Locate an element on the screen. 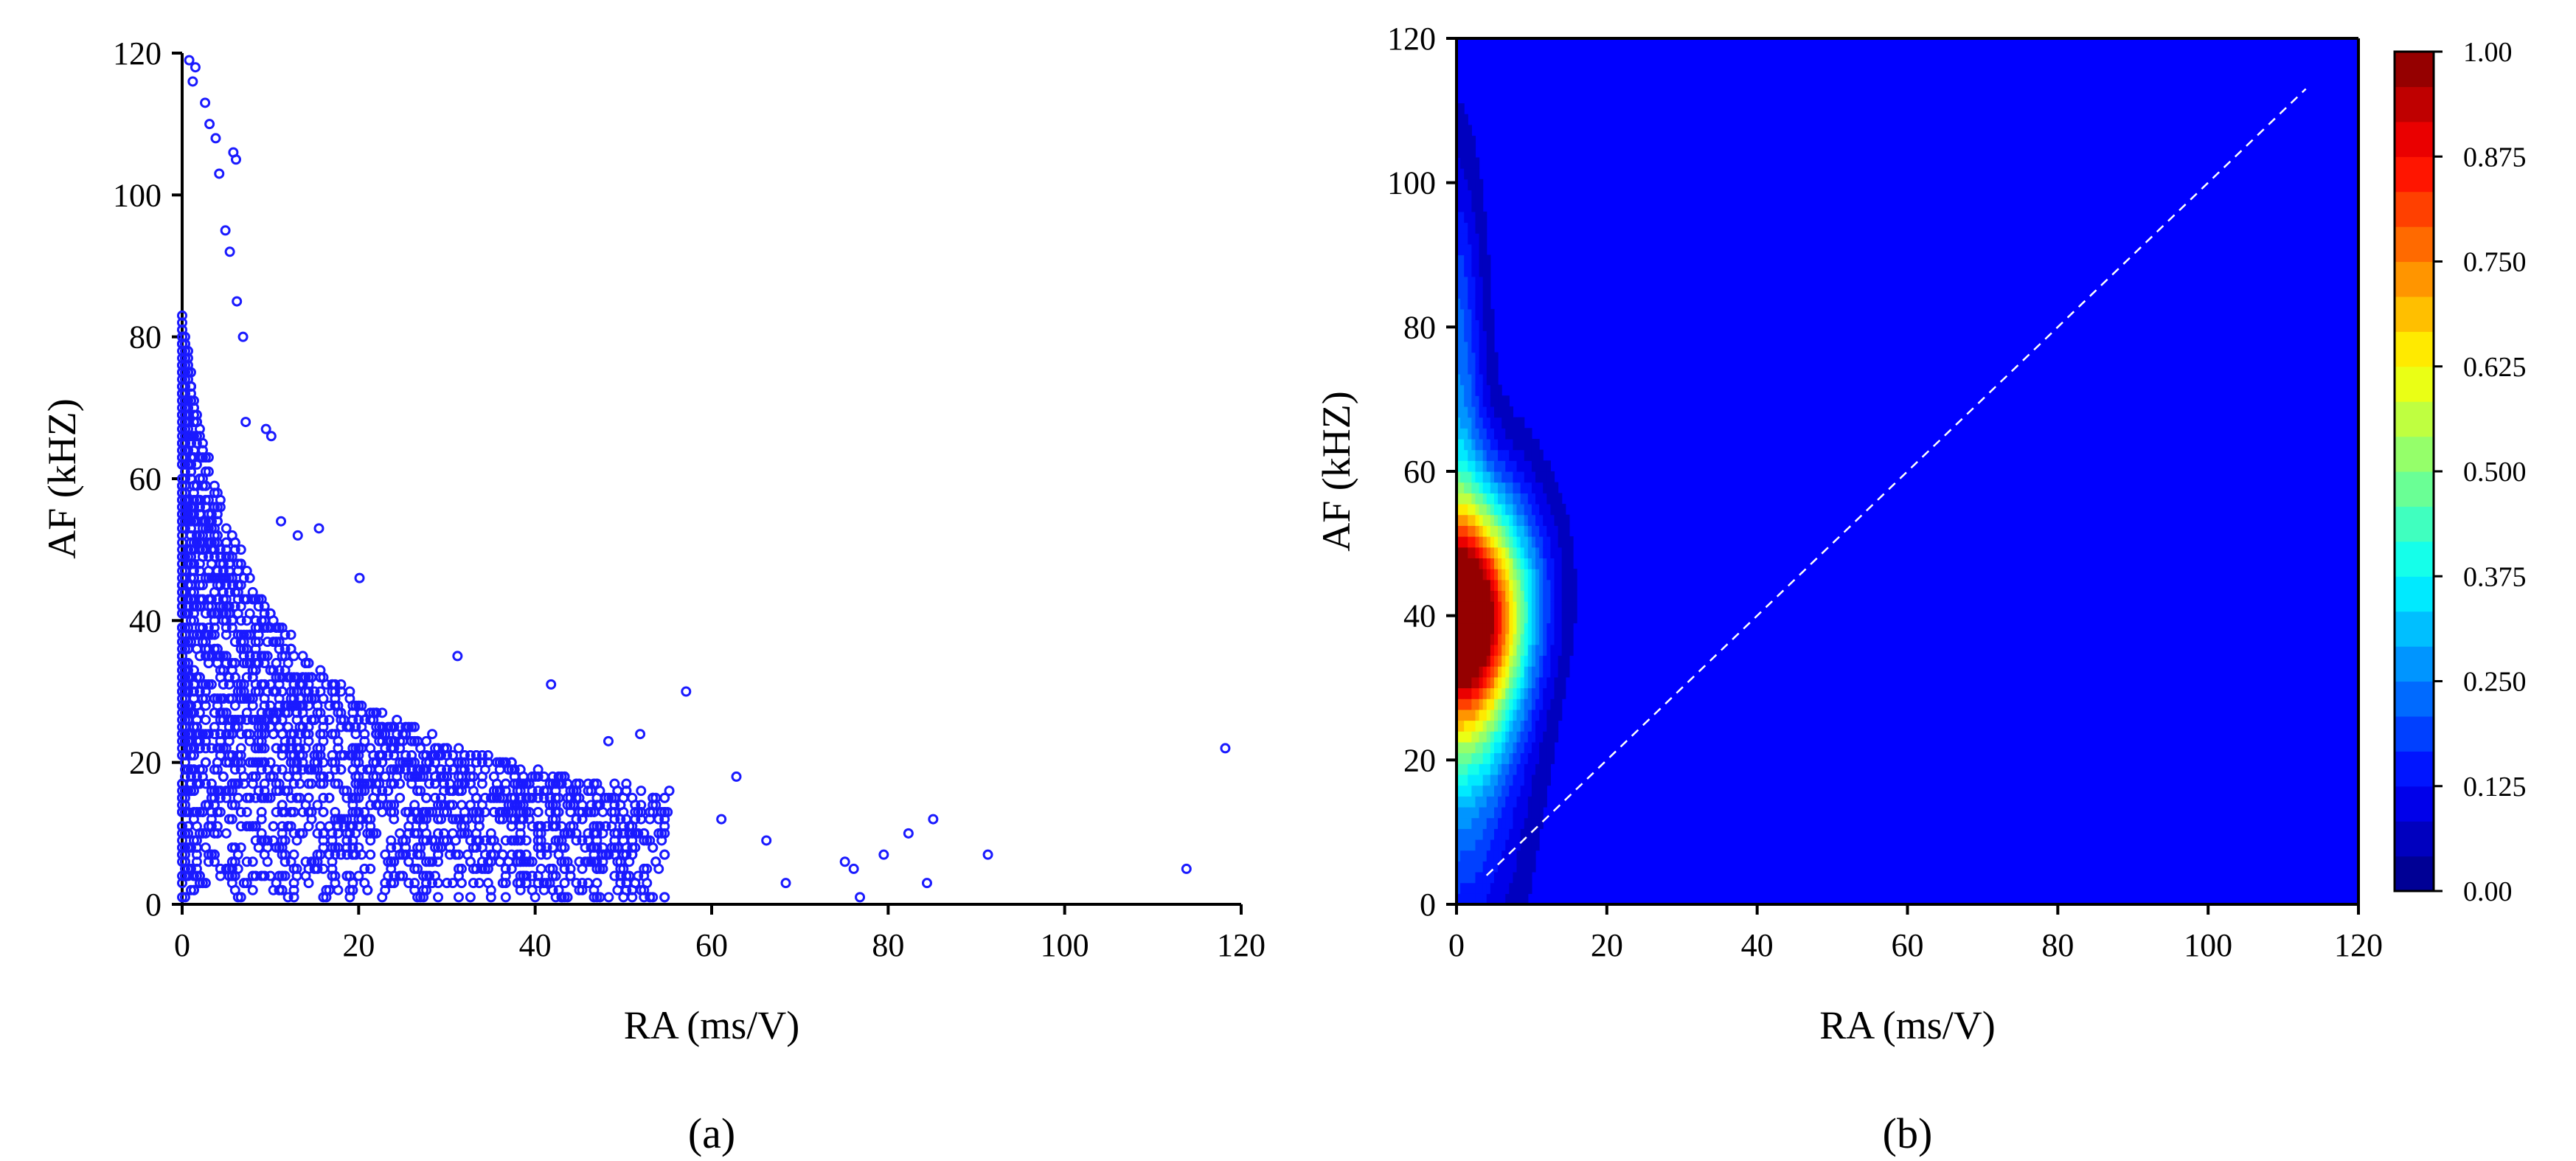  colorbar-band is located at coordinates (2414, 804).